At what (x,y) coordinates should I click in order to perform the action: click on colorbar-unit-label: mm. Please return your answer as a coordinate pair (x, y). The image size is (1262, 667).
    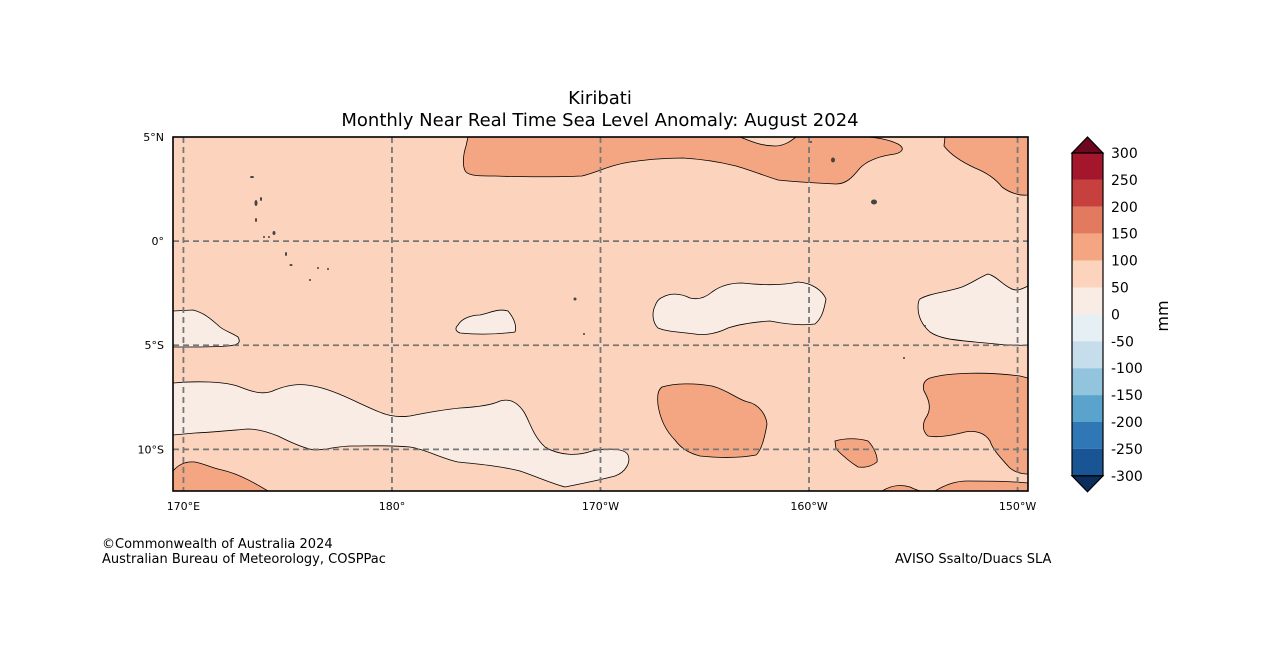
    Looking at the image, I should click on (1162, 315).